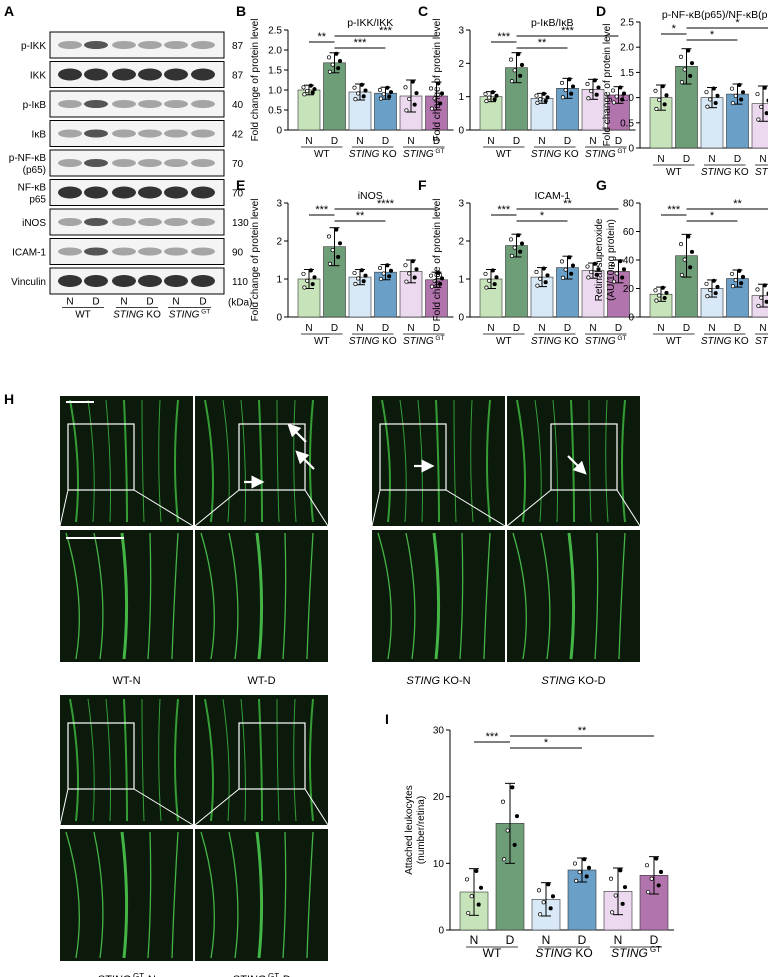 This screenshot has height=977, width=768. What do you see at coordinates (137, 251) in the screenshot?
I see `blot-frame` at bounding box center [137, 251].